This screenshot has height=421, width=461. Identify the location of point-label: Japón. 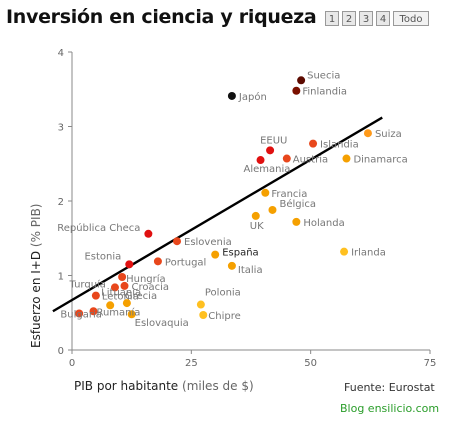
(252, 97).